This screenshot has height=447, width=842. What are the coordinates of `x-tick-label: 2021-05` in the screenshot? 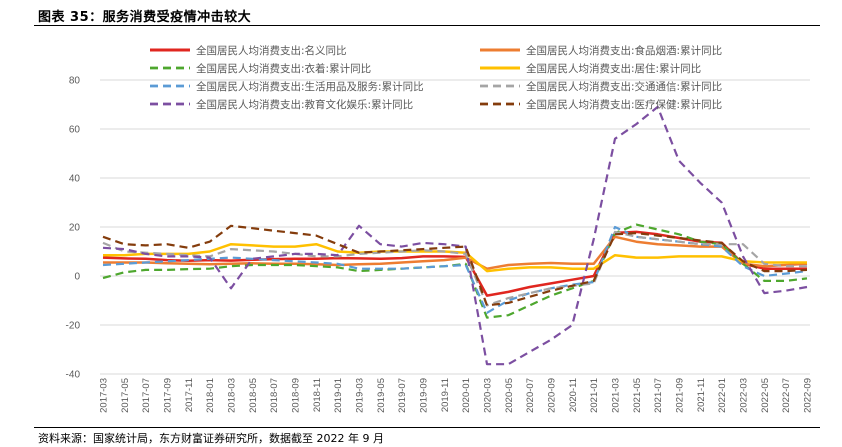 It's located at (637, 395).